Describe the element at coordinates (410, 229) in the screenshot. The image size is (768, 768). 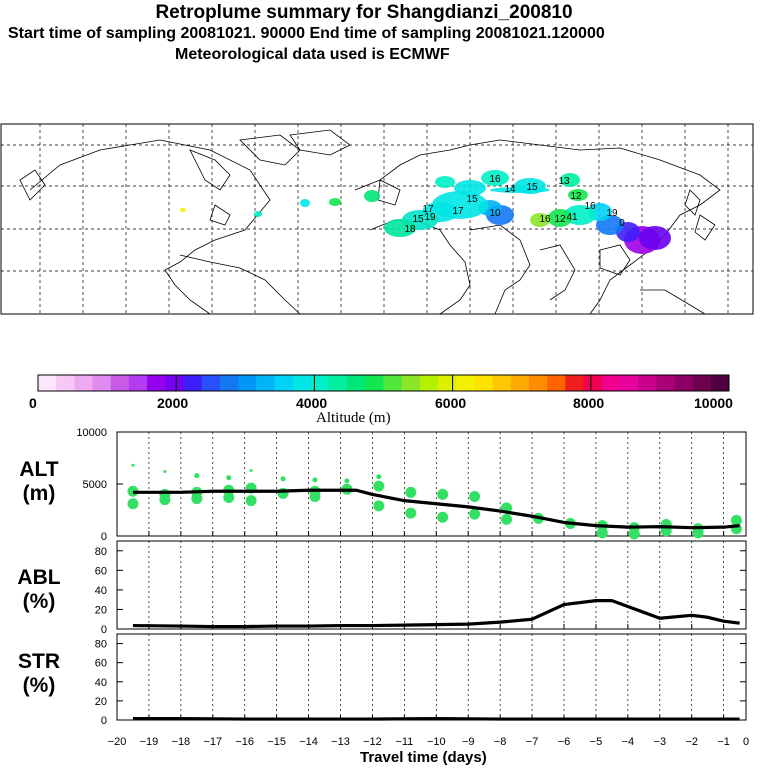
I see `plume-hour-label: 18` at that location.